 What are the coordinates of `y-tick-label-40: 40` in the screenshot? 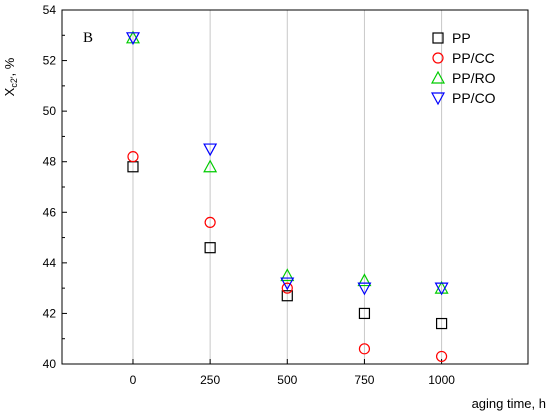 It's located at (50, 364).